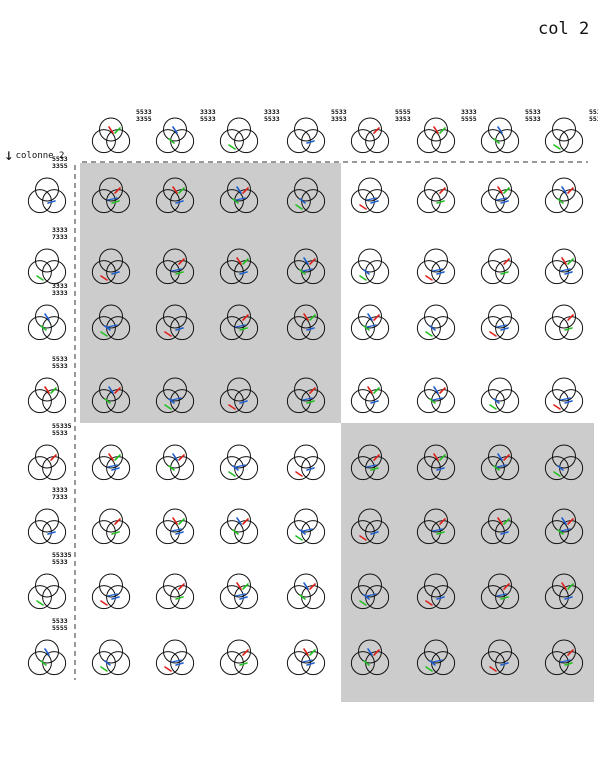 The image size is (598, 769). What do you see at coordinates (239, 526) in the screenshot?
I see `knot-r6-c3` at bounding box center [239, 526].